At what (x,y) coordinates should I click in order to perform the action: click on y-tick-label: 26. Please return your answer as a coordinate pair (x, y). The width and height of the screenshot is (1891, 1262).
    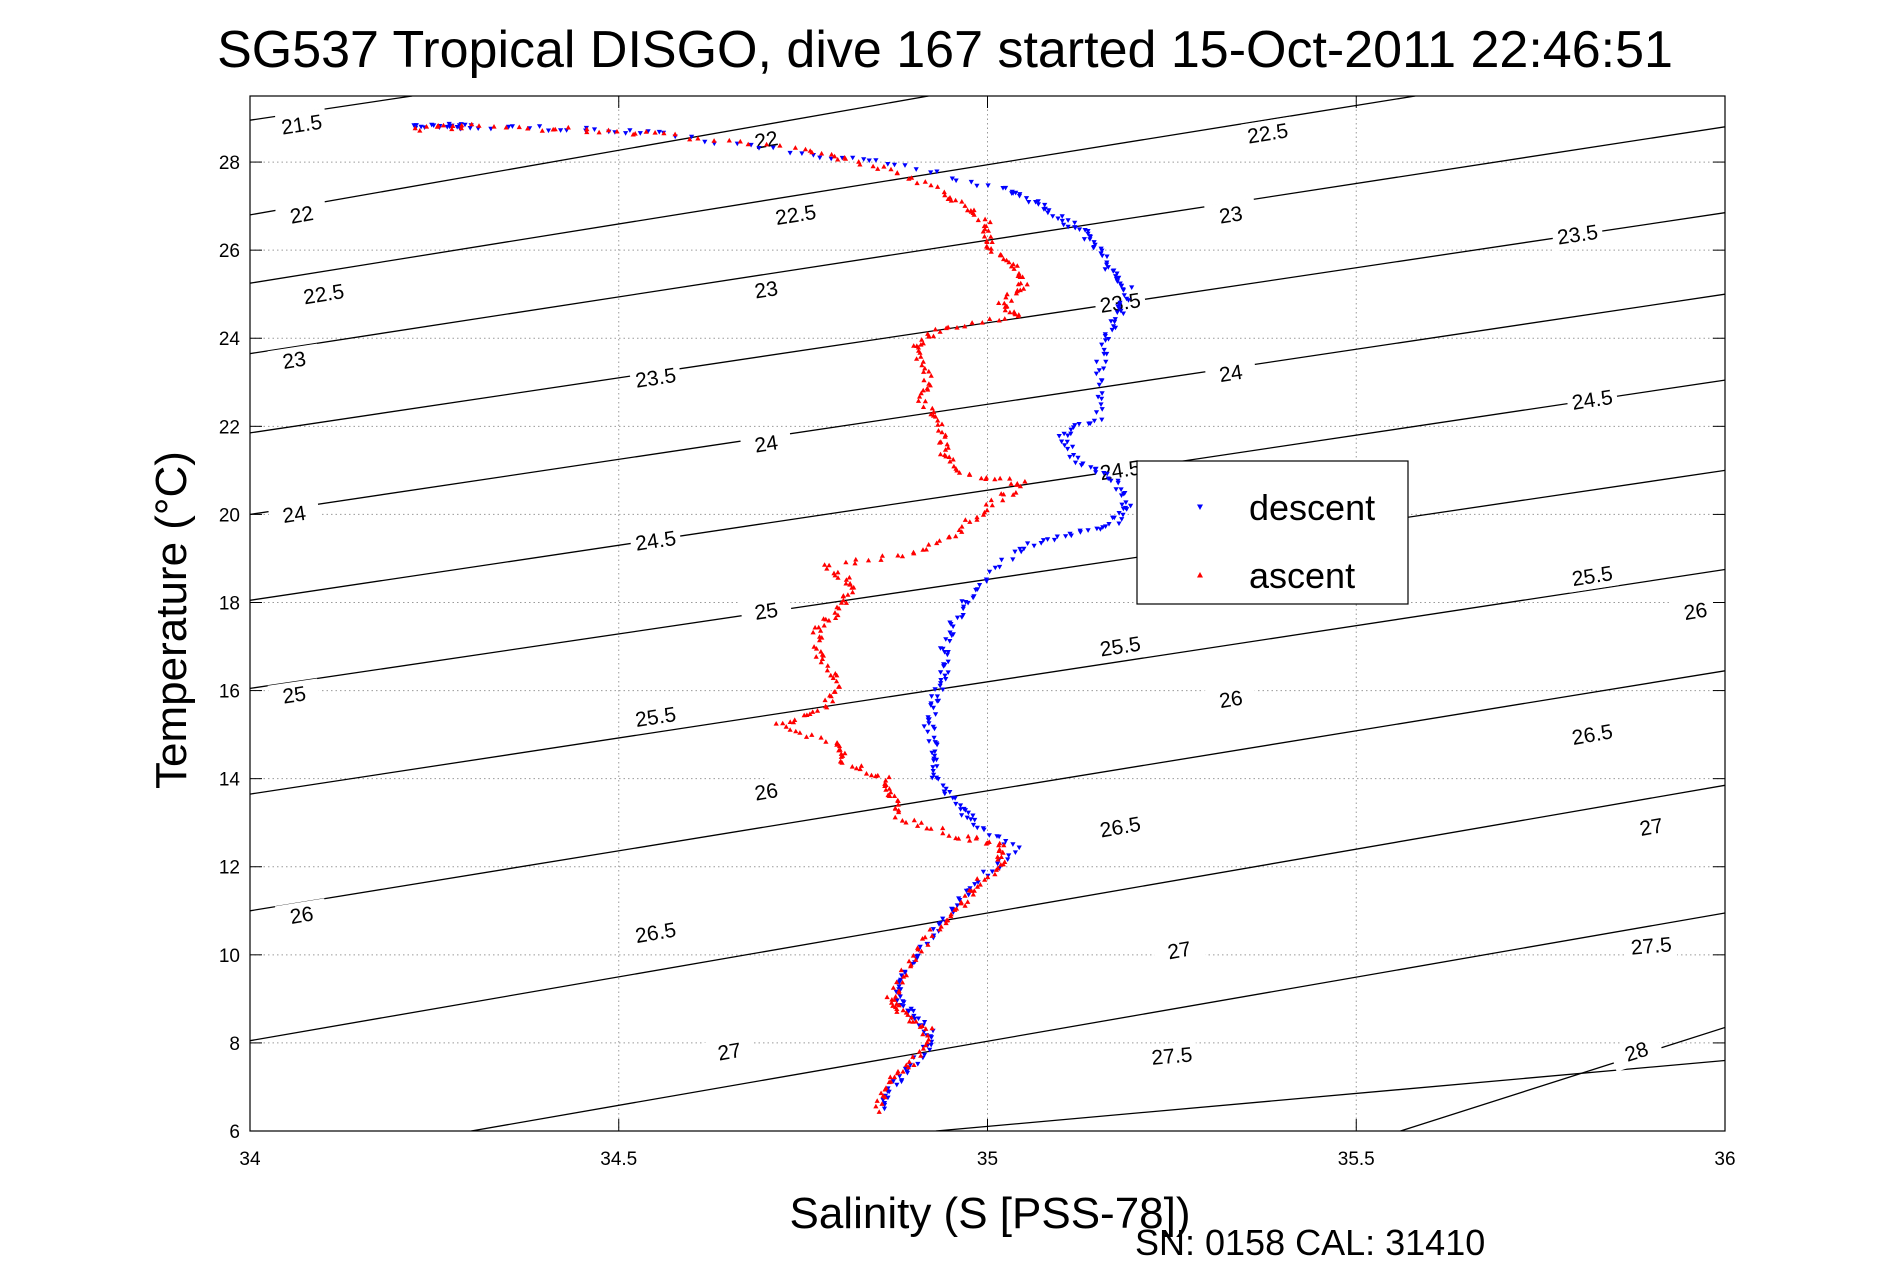
    Looking at the image, I should click on (229, 251).